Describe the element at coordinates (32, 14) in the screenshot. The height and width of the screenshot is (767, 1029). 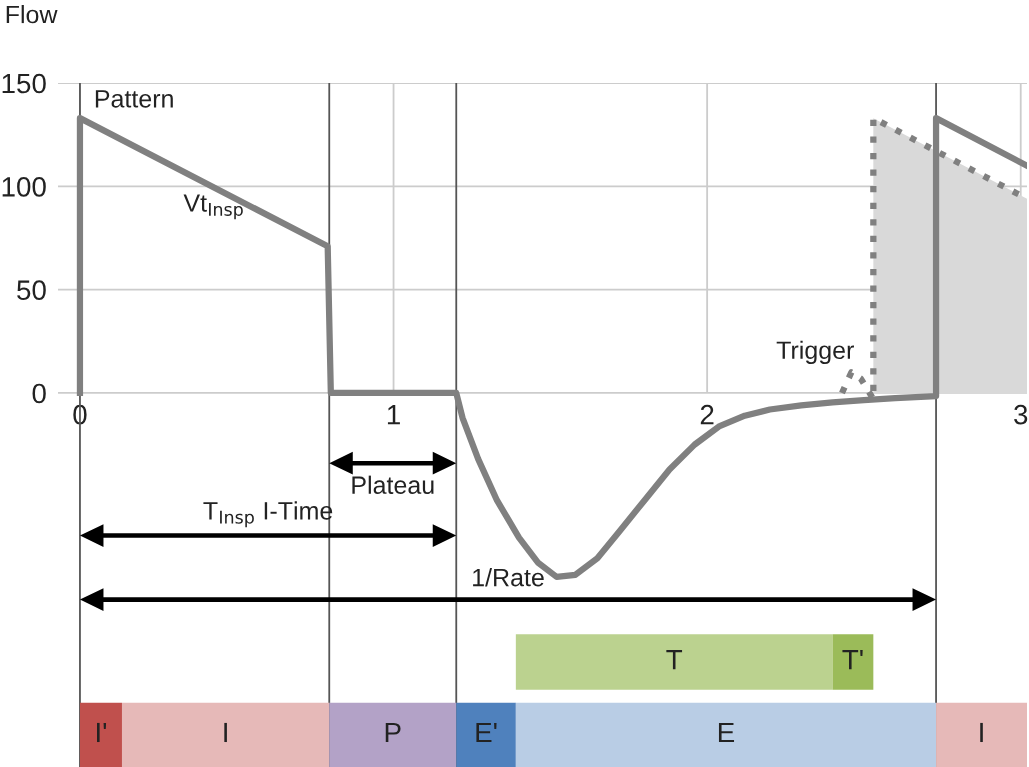
I see `y-axis-title: Flow` at that location.